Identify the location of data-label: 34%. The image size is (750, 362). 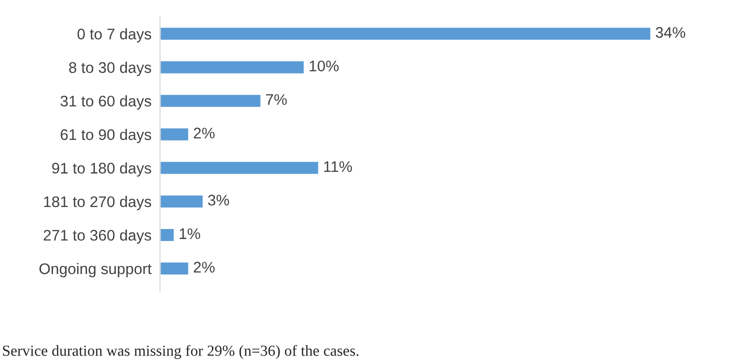
(671, 32).